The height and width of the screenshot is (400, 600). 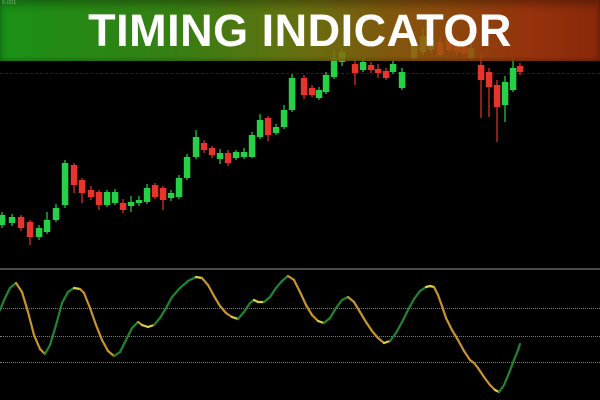 I want to click on price-watermark: 0.001, so click(x=9, y=3).